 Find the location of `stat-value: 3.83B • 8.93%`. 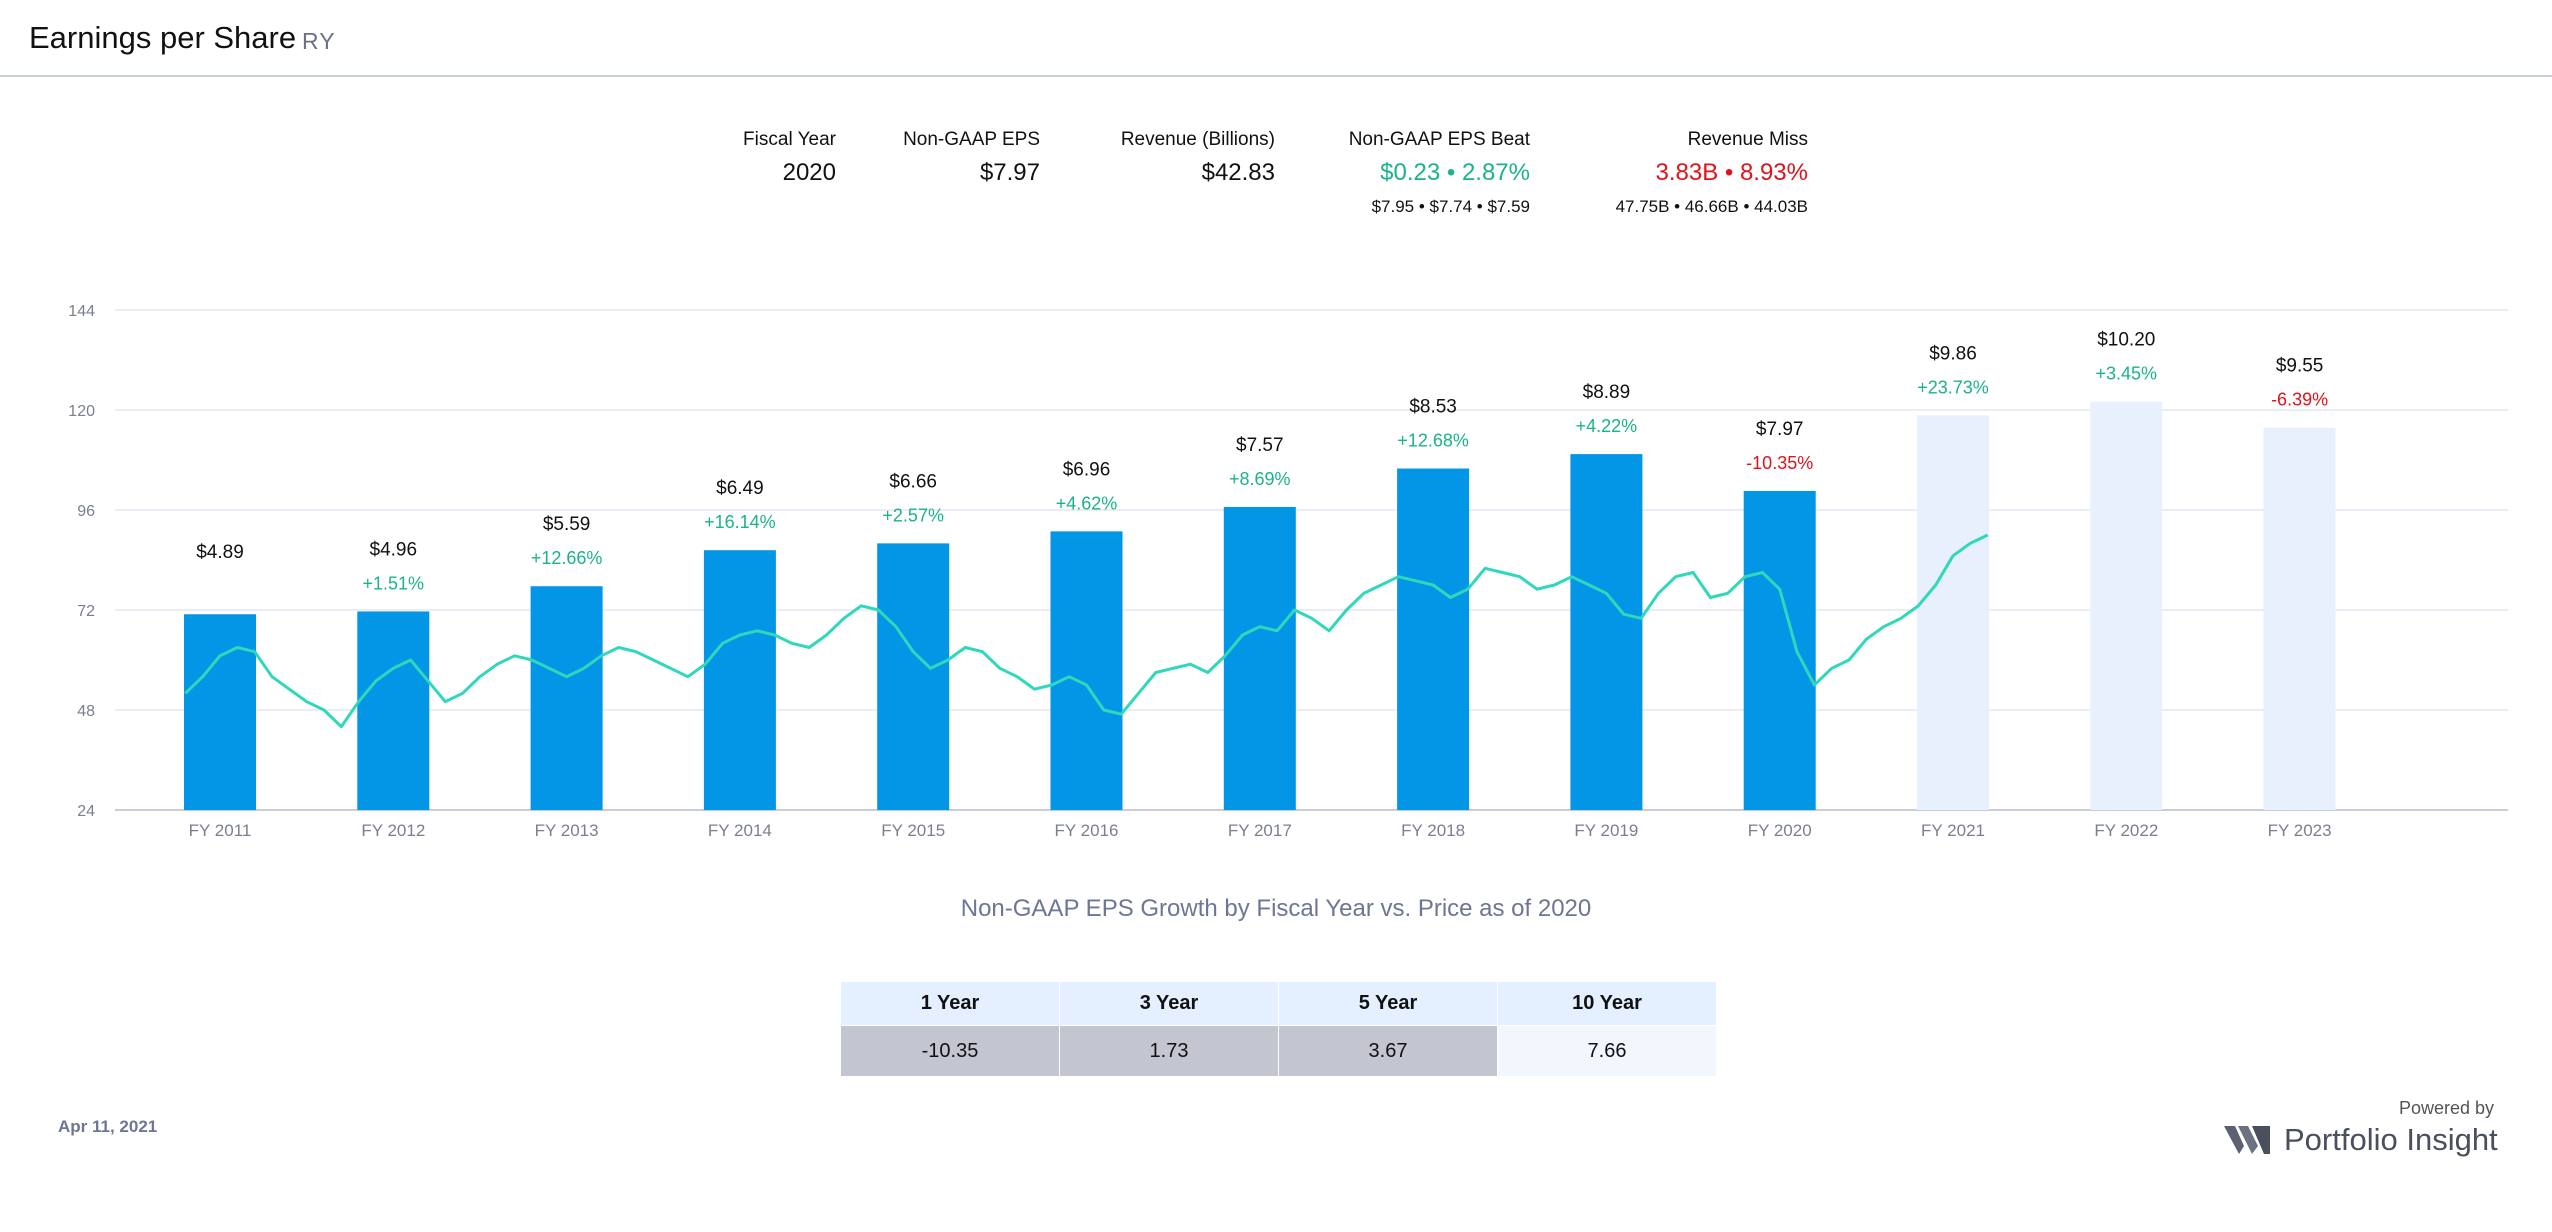

stat-value: 3.83B • 8.93% is located at coordinates (1731, 172).